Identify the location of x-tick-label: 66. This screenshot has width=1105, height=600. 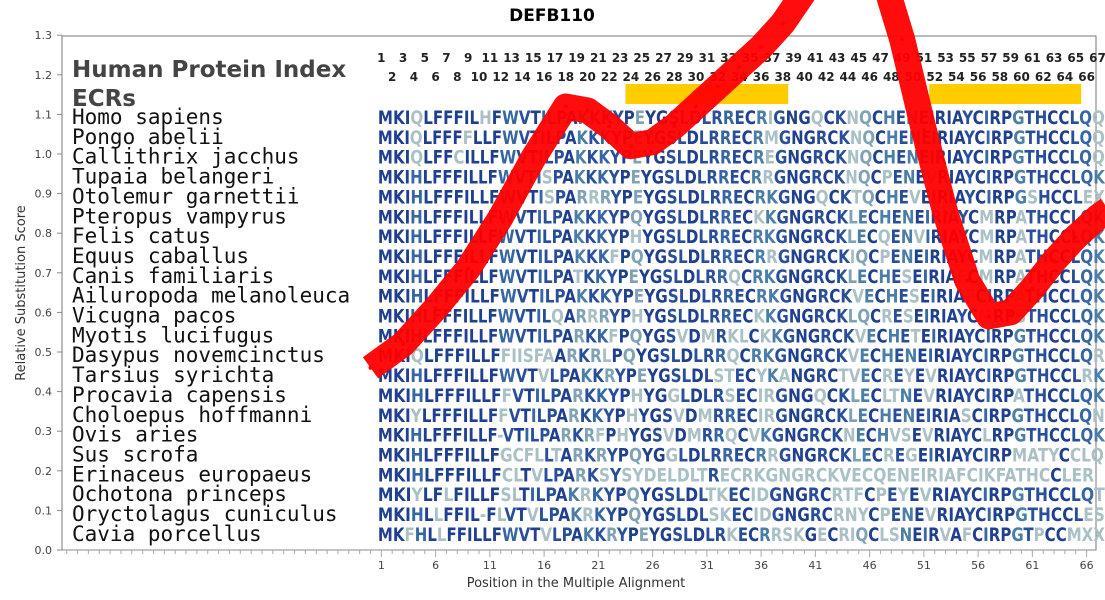
(1087, 565).